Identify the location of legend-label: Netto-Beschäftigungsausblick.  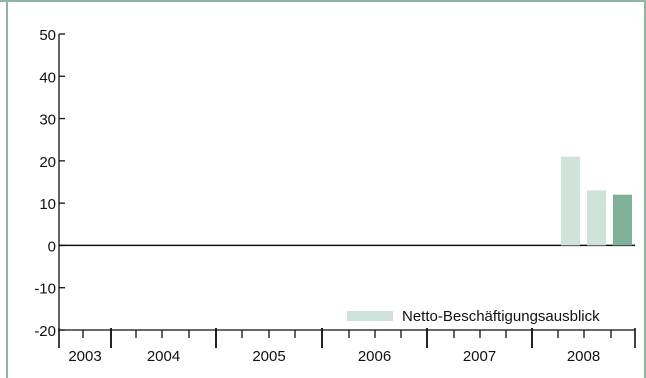
(501, 316).